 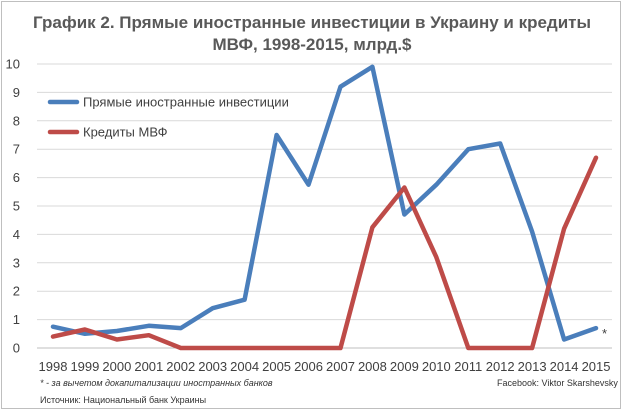 What do you see at coordinates (340, 366) in the screenshot?
I see `x-tick-label: 2007` at bounding box center [340, 366].